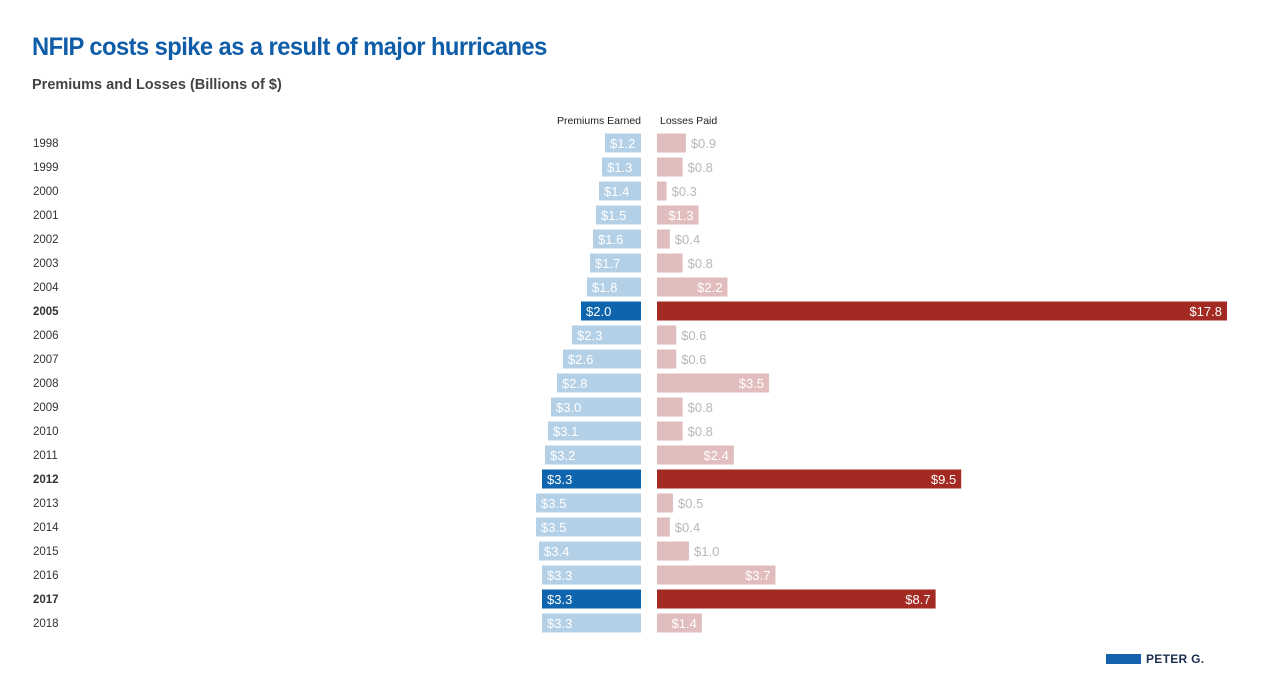 Image resolution: width=1264 pixels, height=693 pixels. What do you see at coordinates (46, 528) in the screenshot?
I see `year-label-2014: 2014` at bounding box center [46, 528].